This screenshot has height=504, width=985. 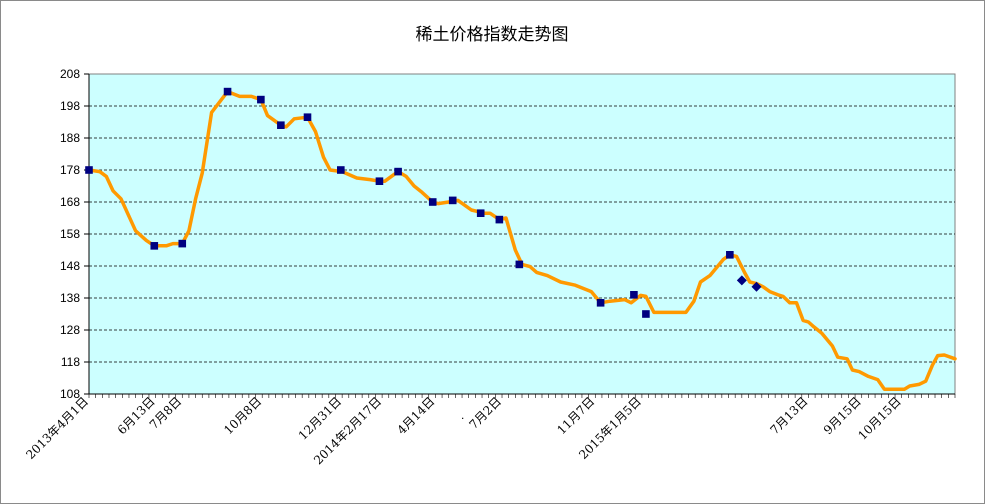 What do you see at coordinates (575, 415) in the screenshot?
I see `x-tick-label-8: 11月7日` at bounding box center [575, 415].